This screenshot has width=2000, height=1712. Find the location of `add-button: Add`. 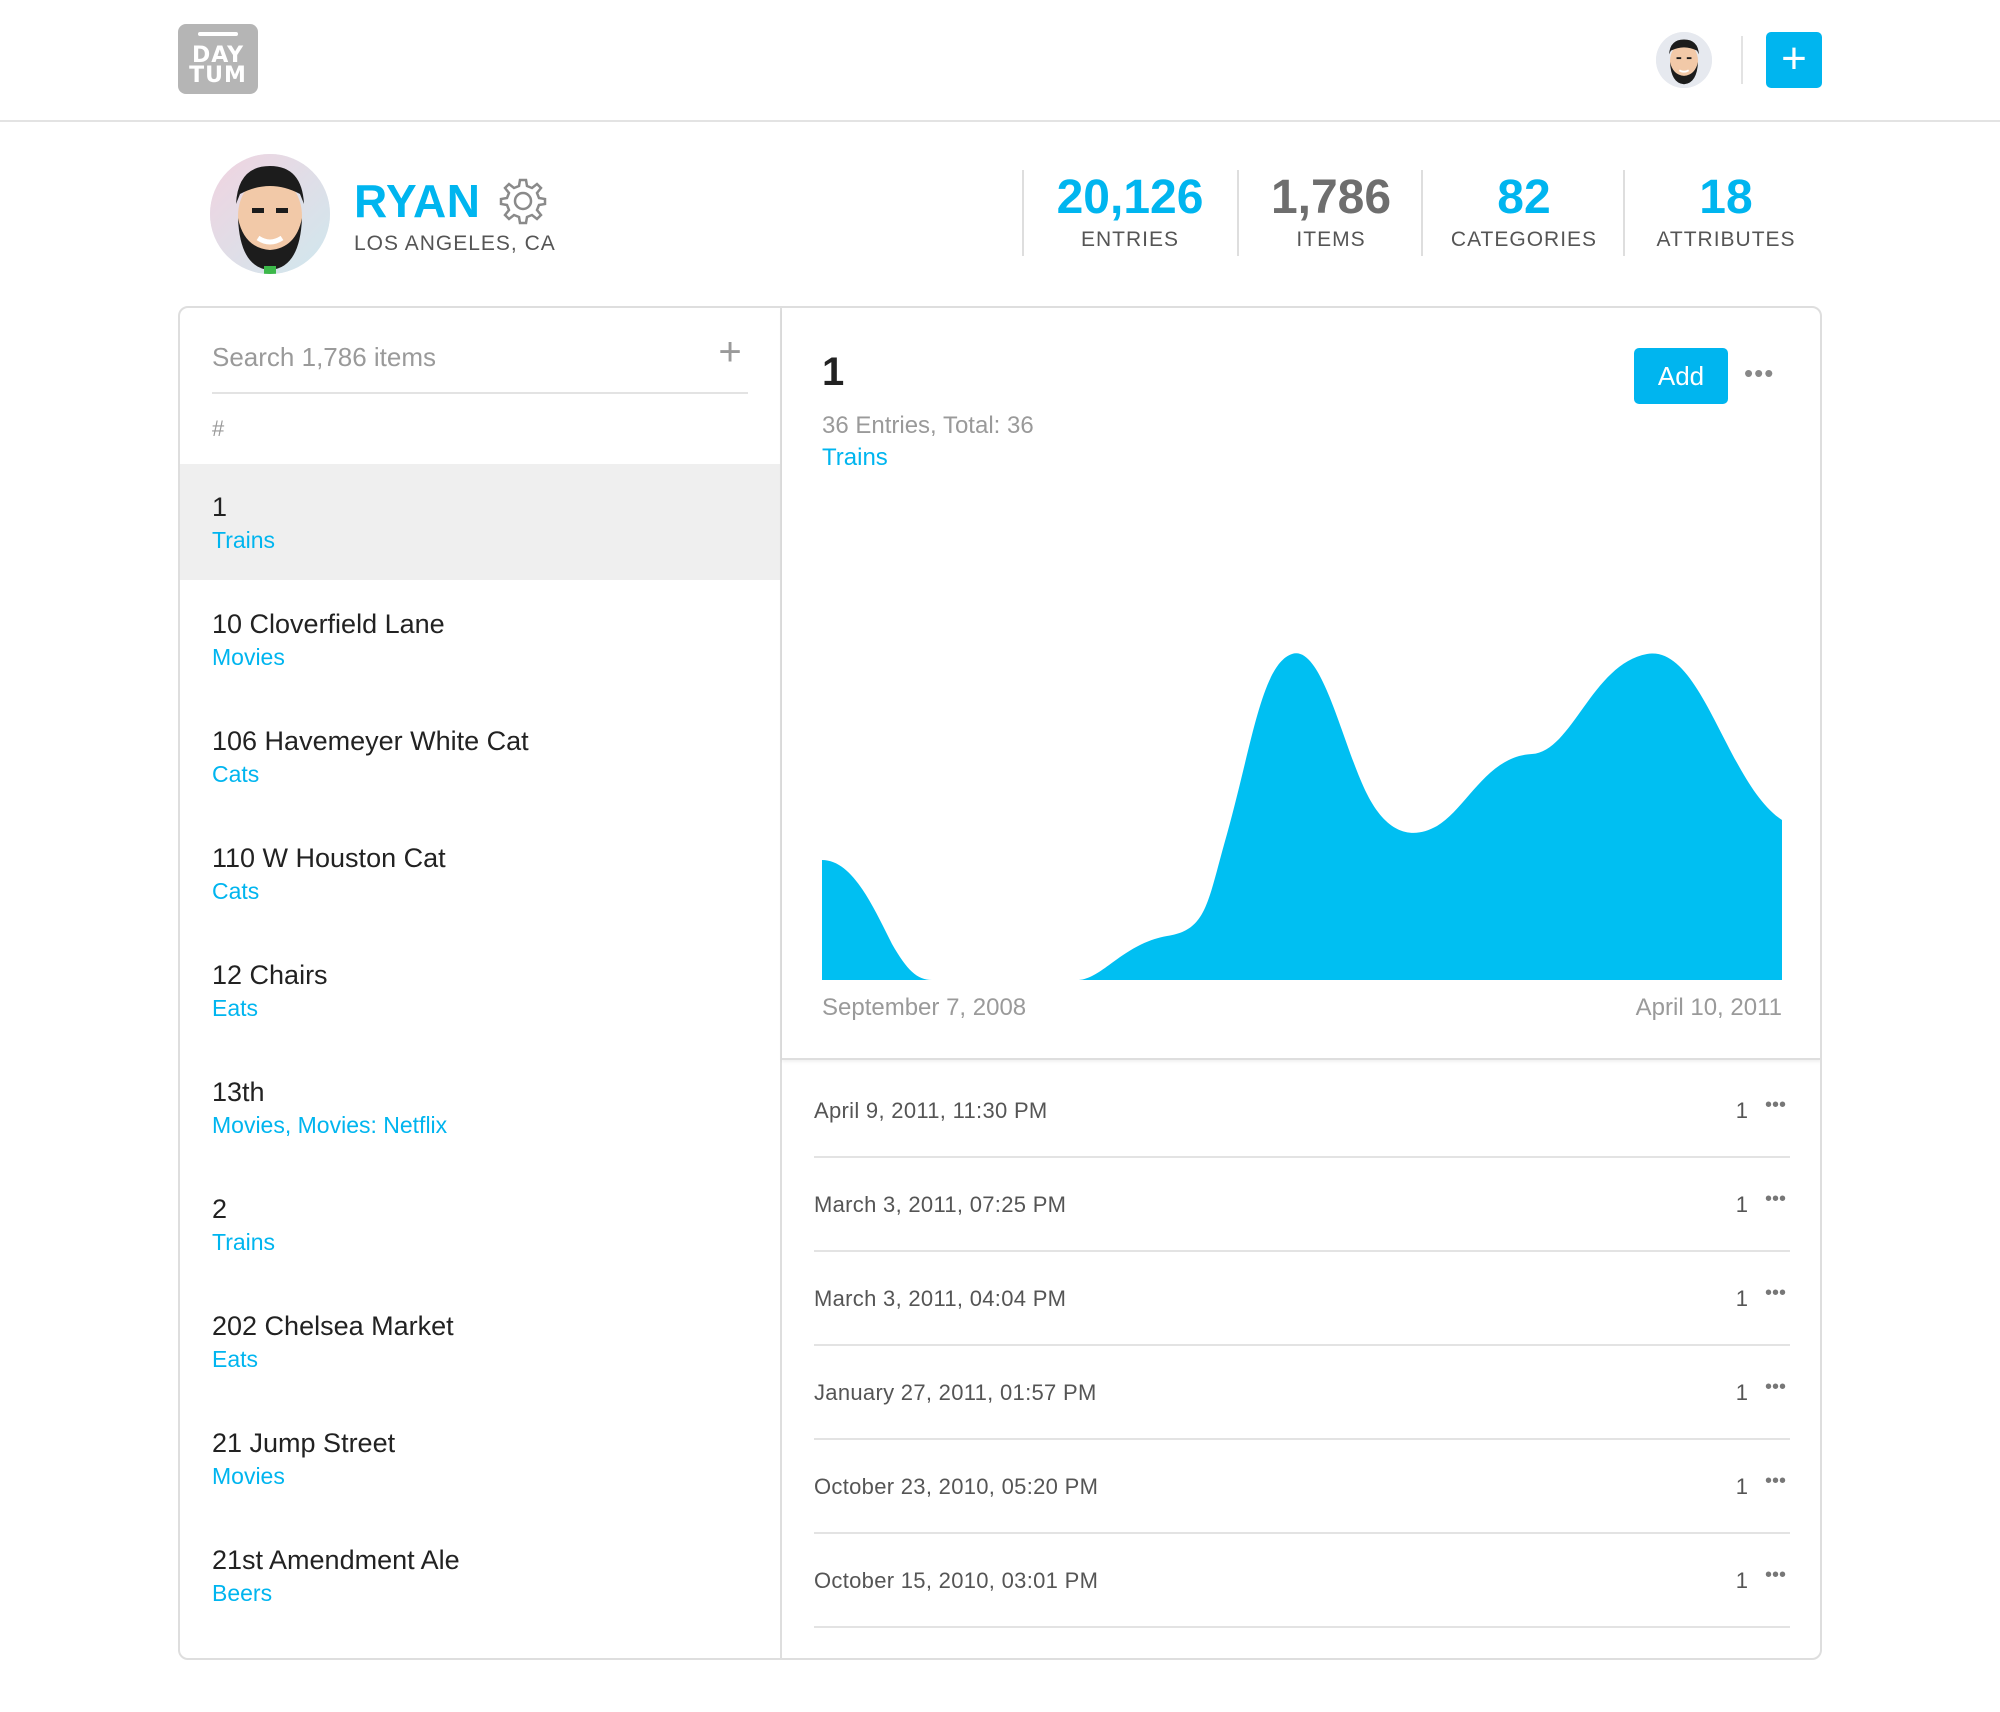

add-button: Add is located at coordinates (1681, 376).